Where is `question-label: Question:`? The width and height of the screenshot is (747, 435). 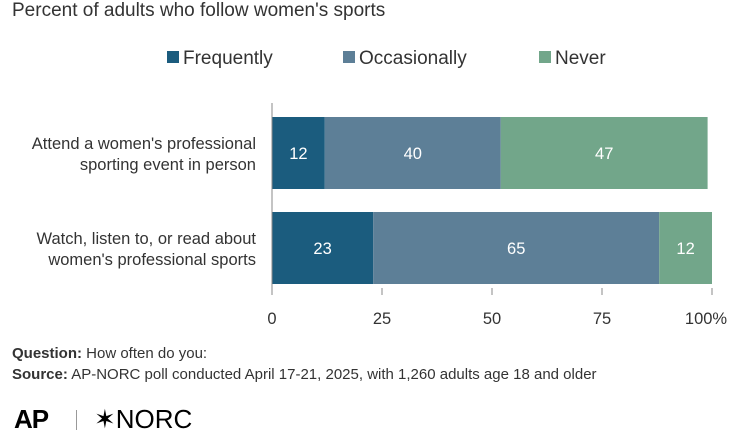 question-label: Question: is located at coordinates (47, 353).